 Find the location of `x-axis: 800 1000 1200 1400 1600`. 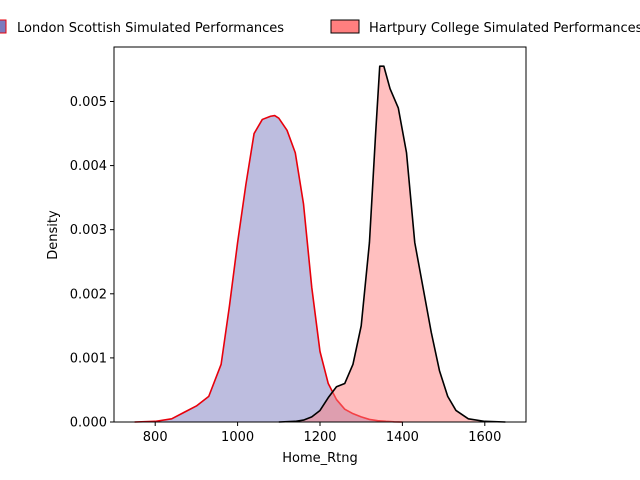

x-axis: 800 1000 1200 1400 1600 is located at coordinates (322, 433).